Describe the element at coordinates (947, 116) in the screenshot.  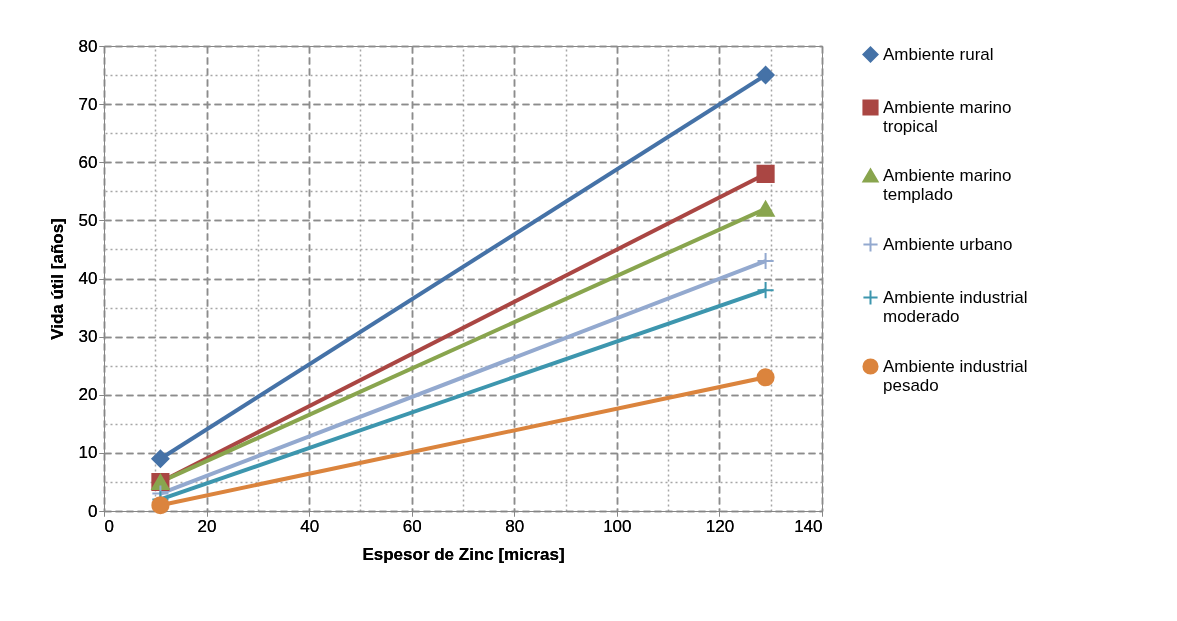
I see `legend-label: Ambiente marino tropical` at that location.